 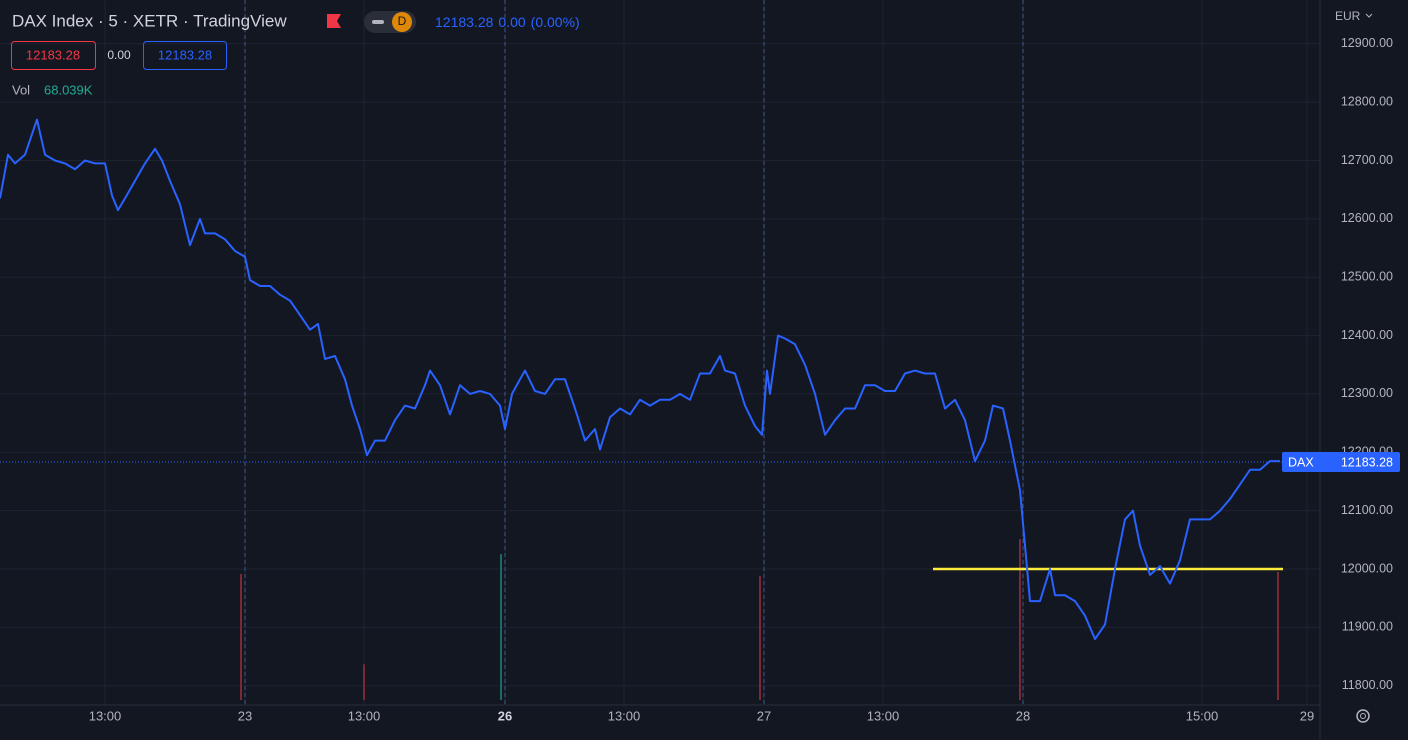 I want to click on y-tick-label: 11900.00, so click(x=1367, y=627).